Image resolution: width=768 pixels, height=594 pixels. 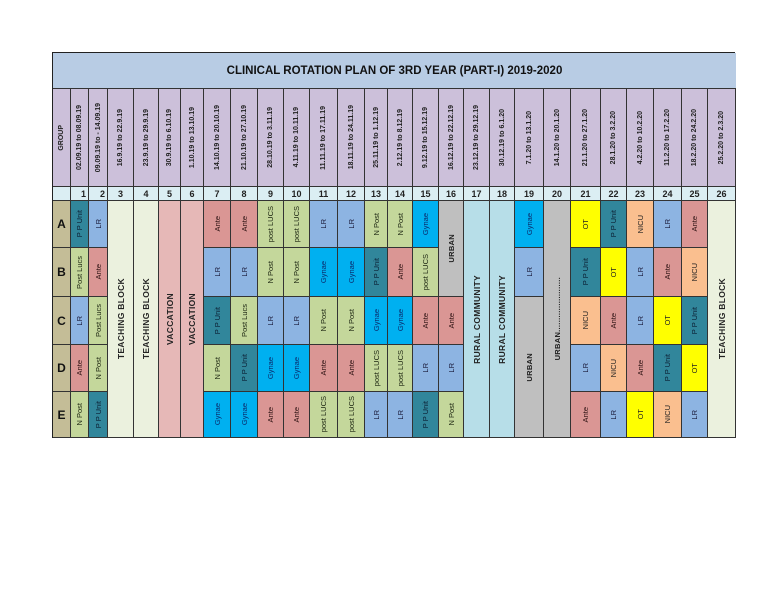 I want to click on week-date-label: 30.9.19 to 6.10.19, so click(x=169, y=137).